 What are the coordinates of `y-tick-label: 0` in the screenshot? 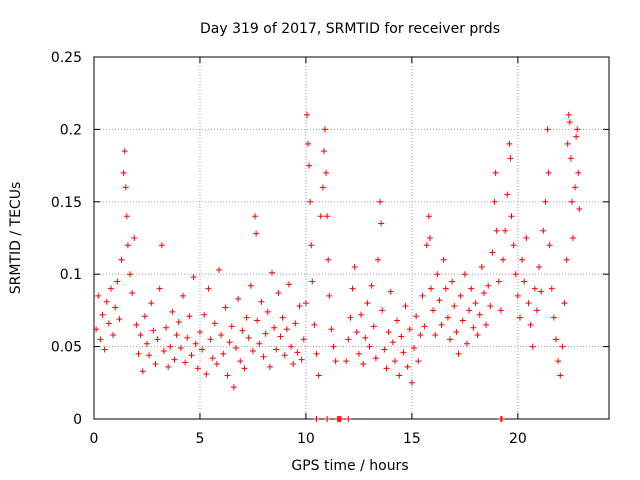 It's located at (77, 420).